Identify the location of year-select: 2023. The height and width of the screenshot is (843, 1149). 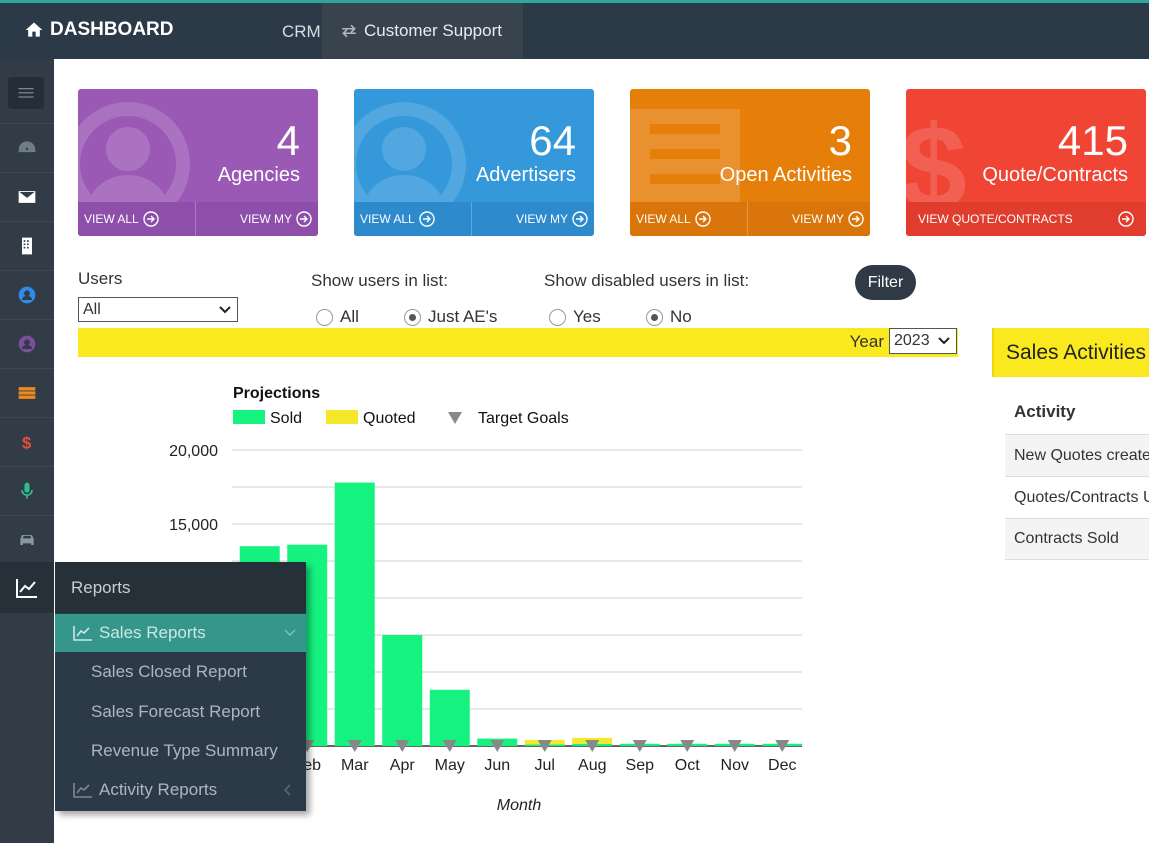
(923, 341).